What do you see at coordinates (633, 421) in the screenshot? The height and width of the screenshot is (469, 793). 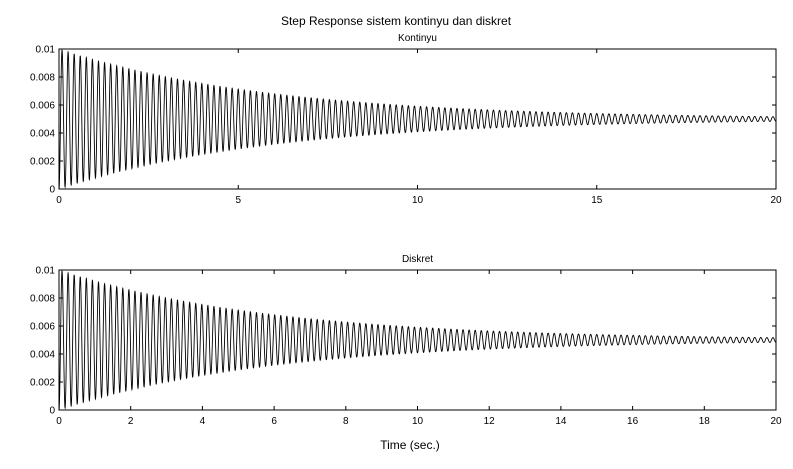 I see `x-tick-label: 16` at bounding box center [633, 421].